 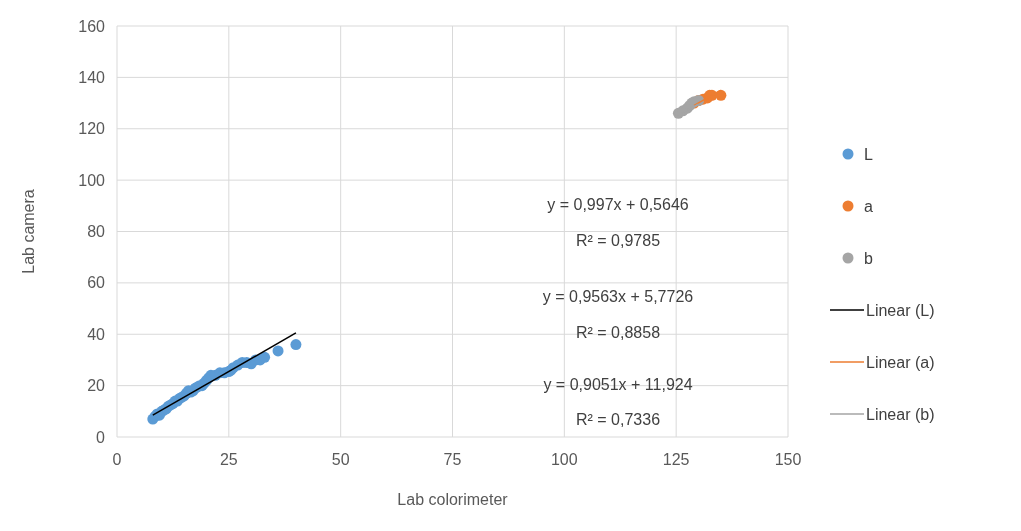 I want to click on y-tick-label: 0, so click(x=101, y=437).